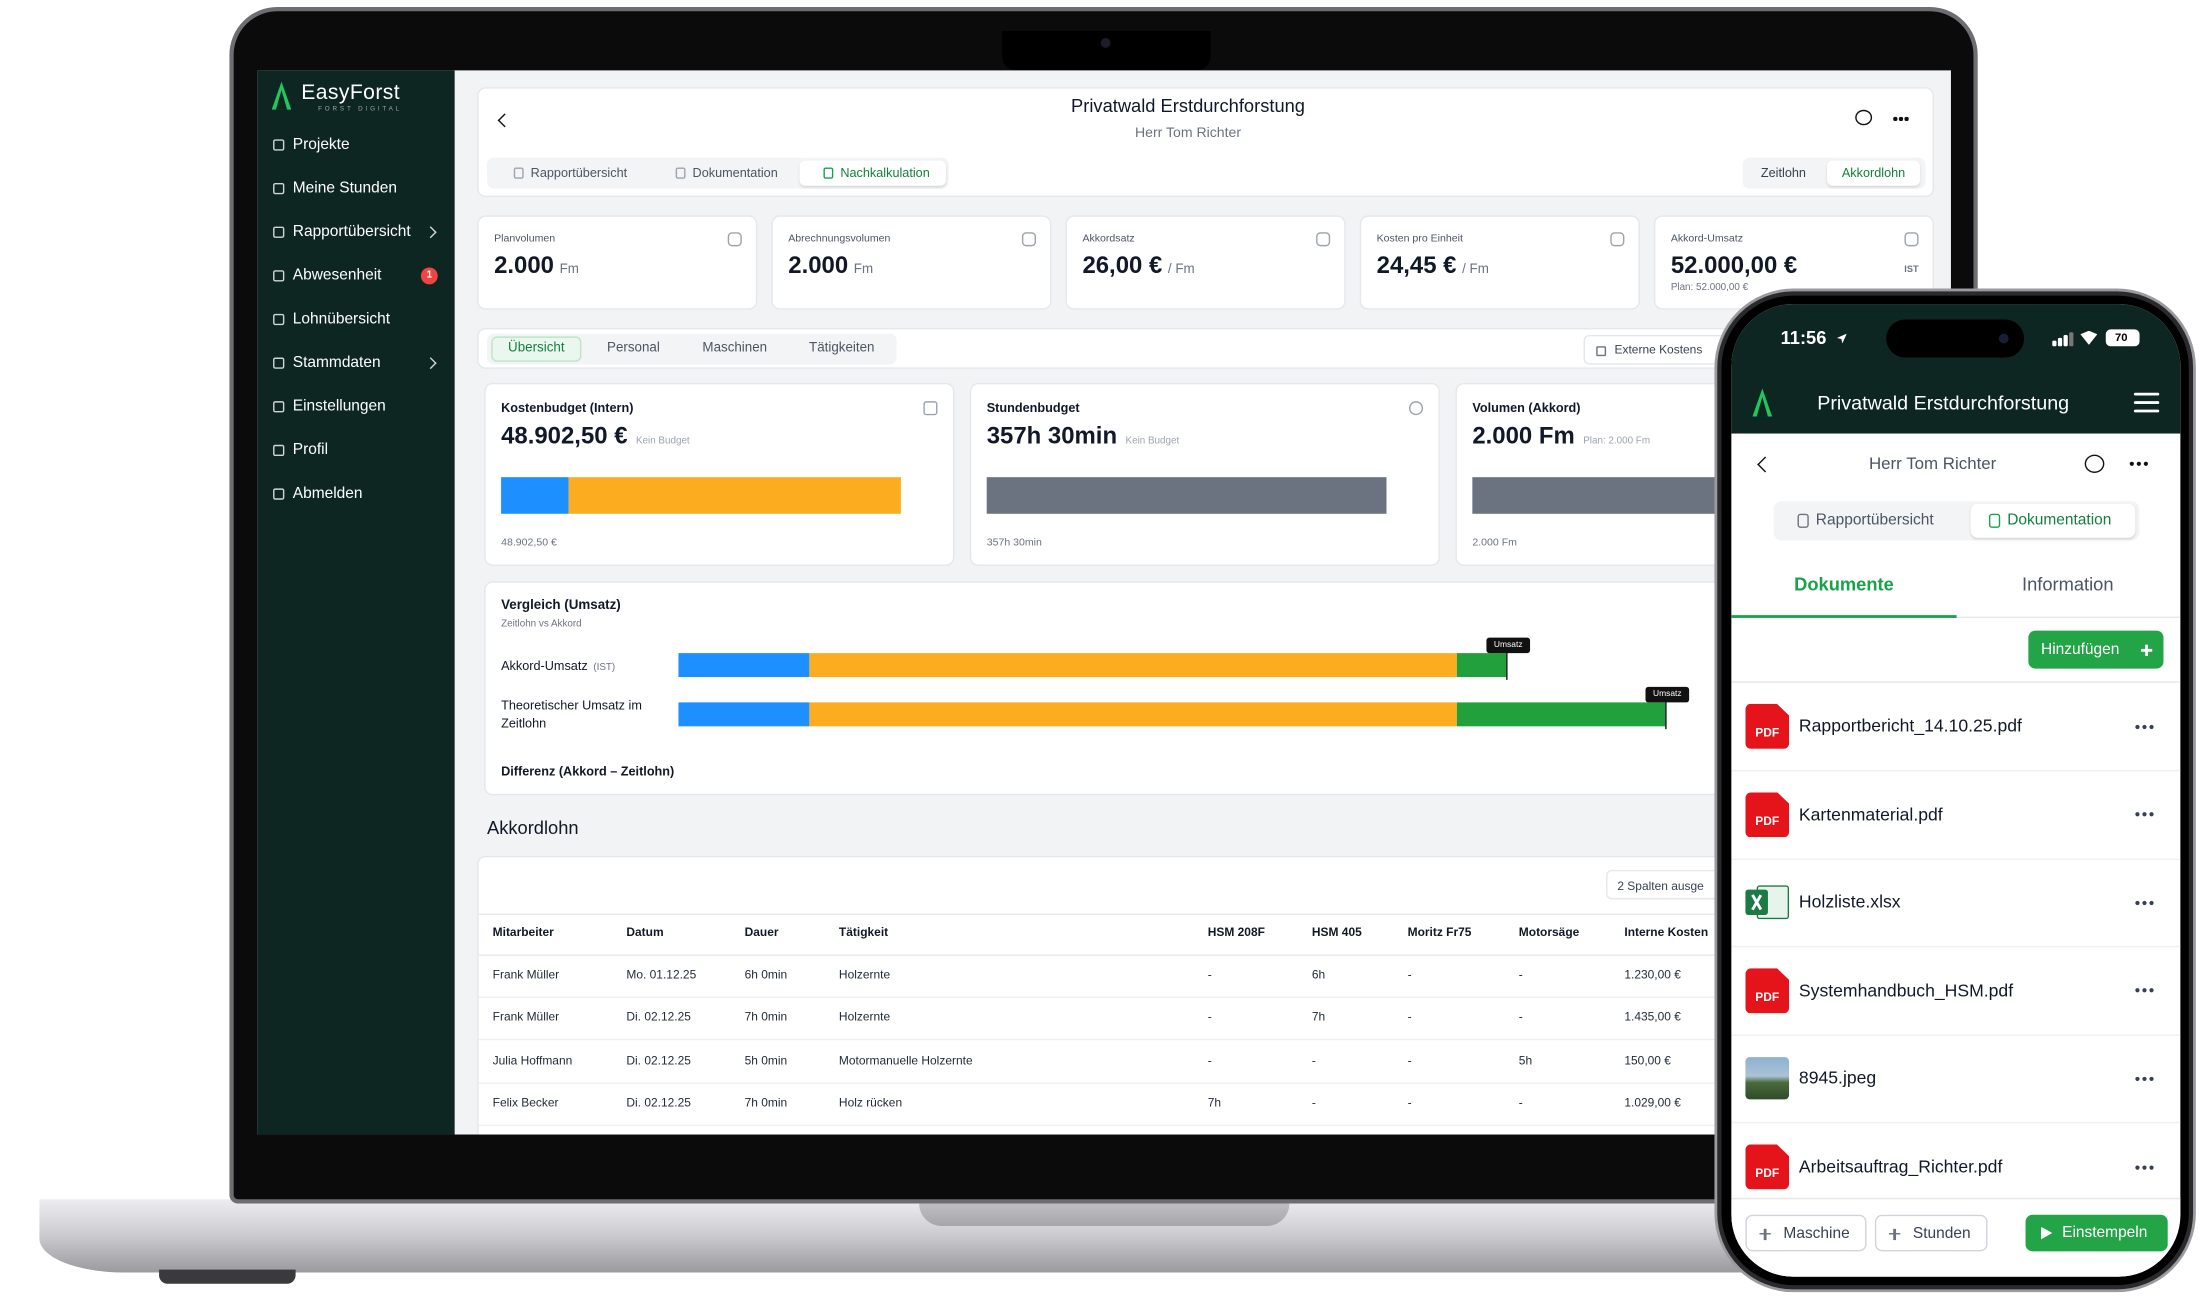 Image resolution: width=2200 pixels, height=1306 pixels. I want to click on marker-label: Umsatz, so click(1667, 694).